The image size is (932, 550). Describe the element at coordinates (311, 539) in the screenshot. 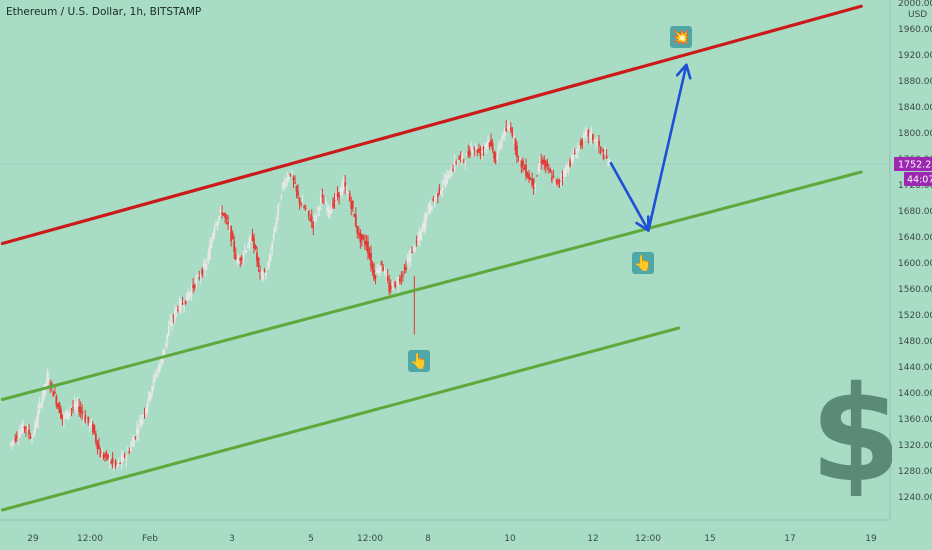

I see `x-tick-label: 5` at that location.